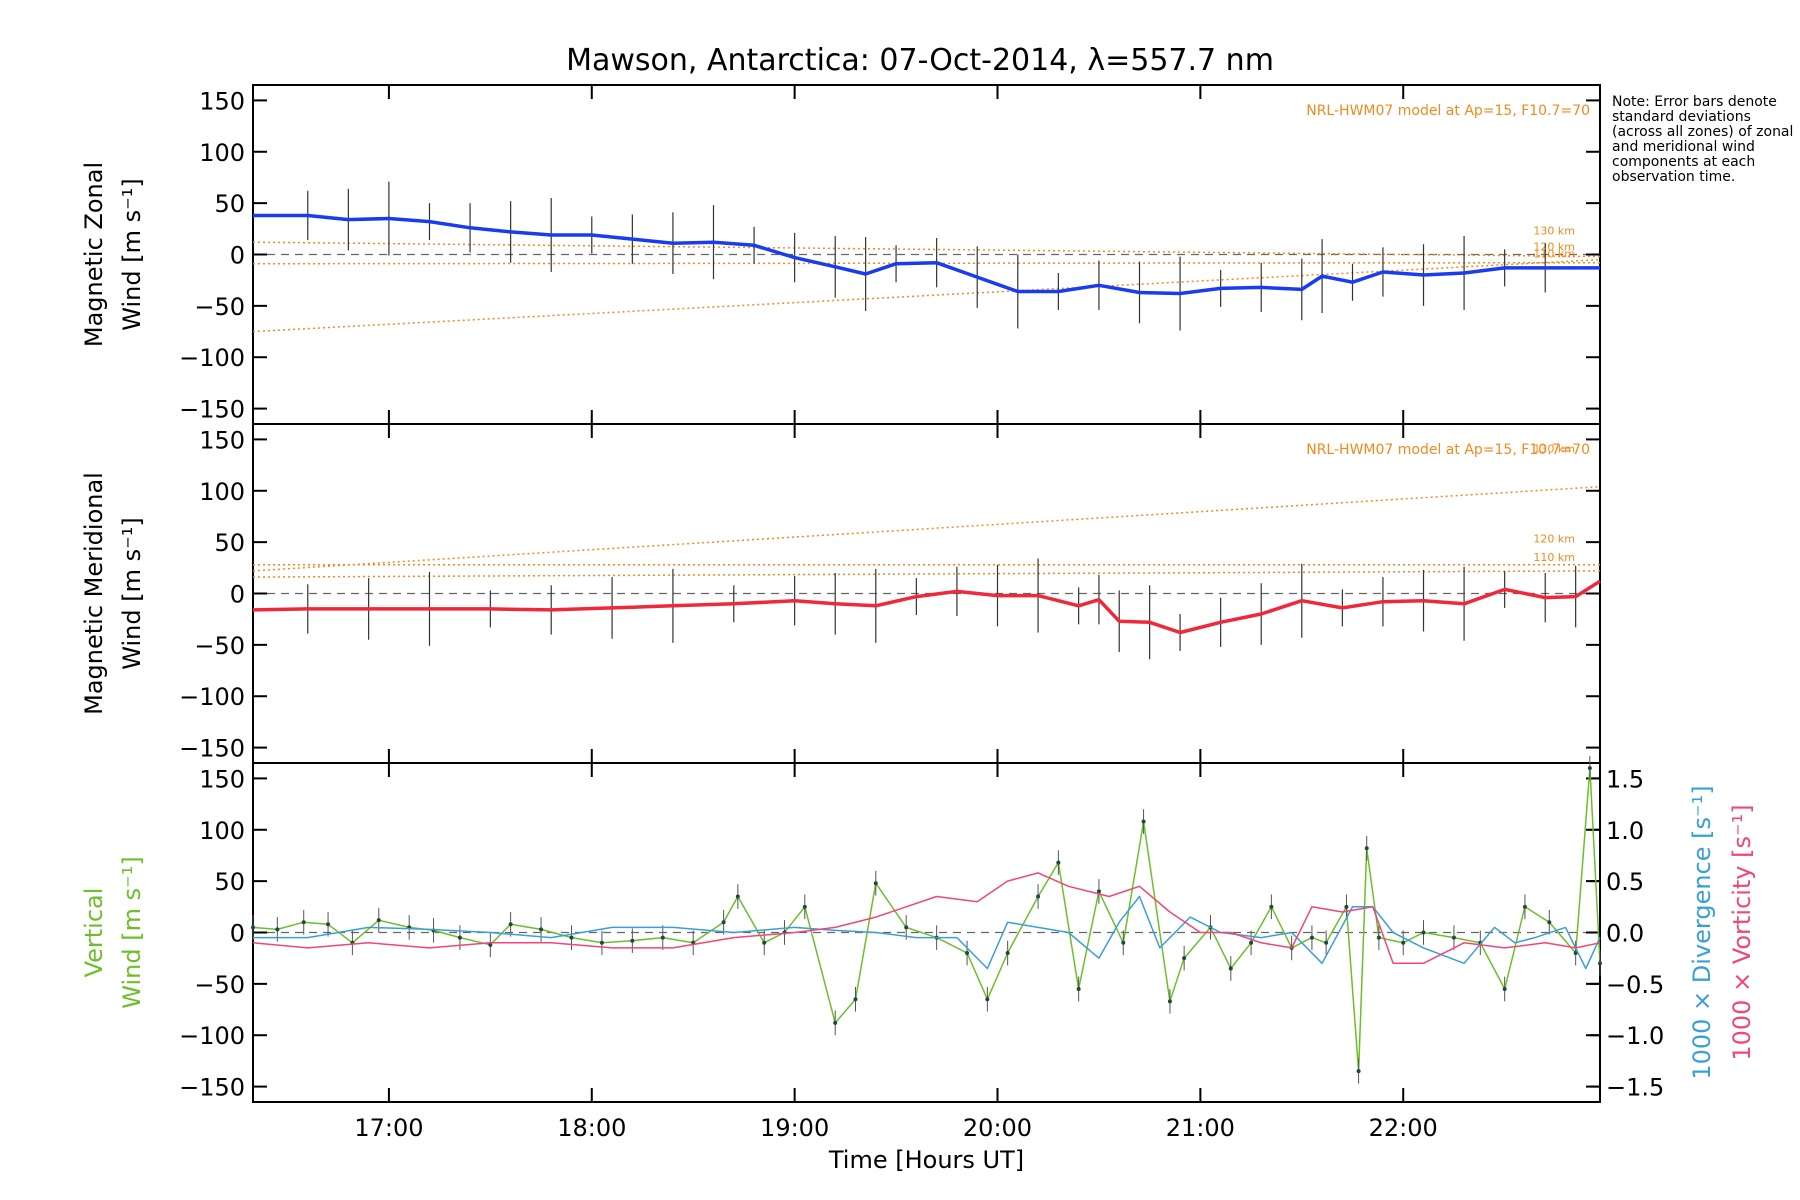 The image size is (1800, 1200). Describe the element at coordinates (94, 933) in the screenshot. I see `y-axis-label-line1: Vertical` at that location.